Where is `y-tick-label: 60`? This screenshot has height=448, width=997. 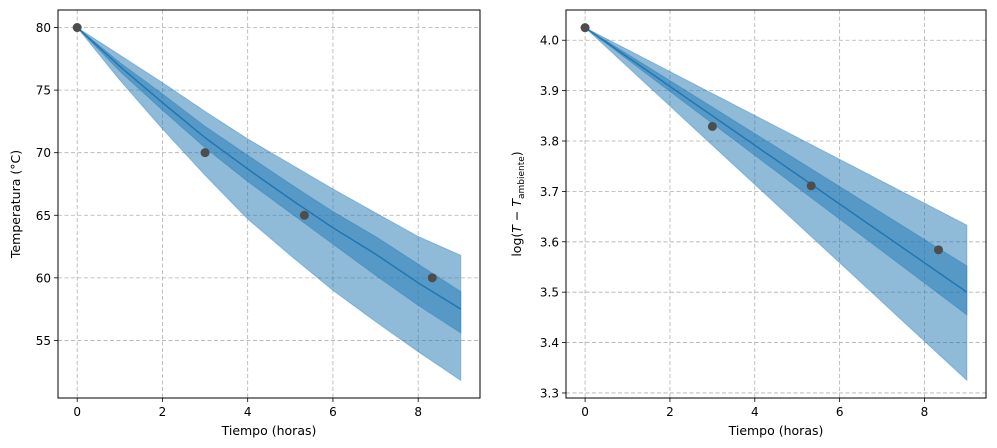 y-tick-label: 60 is located at coordinates (43, 278).